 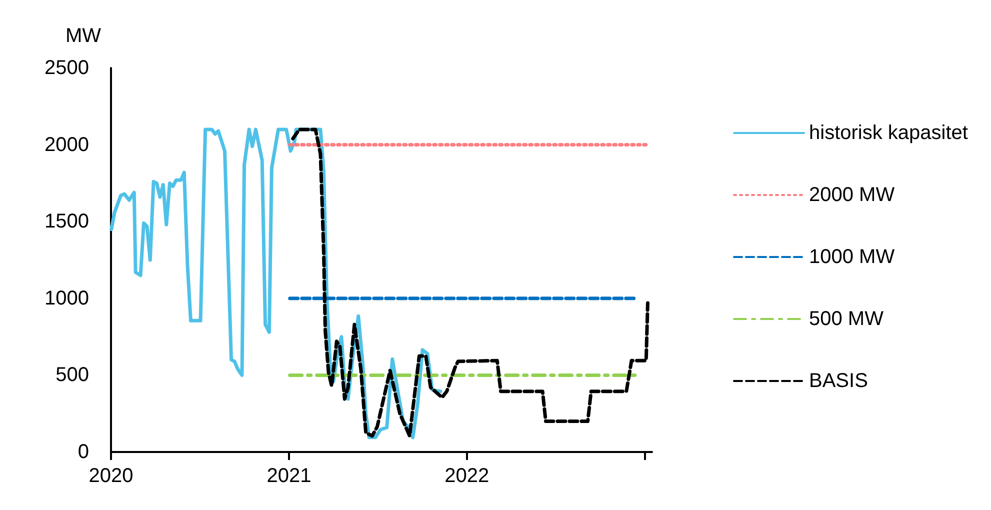 I want to click on y-tick-label: 1500, so click(x=66, y=221).